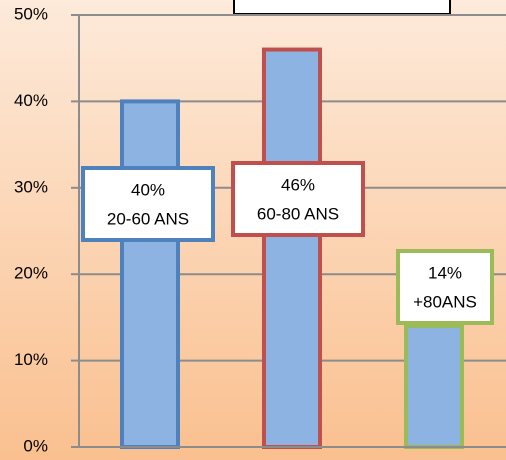 The height and width of the screenshot is (460, 506). What do you see at coordinates (445, 272) in the screenshot?
I see `data-label: 14%` at bounding box center [445, 272].